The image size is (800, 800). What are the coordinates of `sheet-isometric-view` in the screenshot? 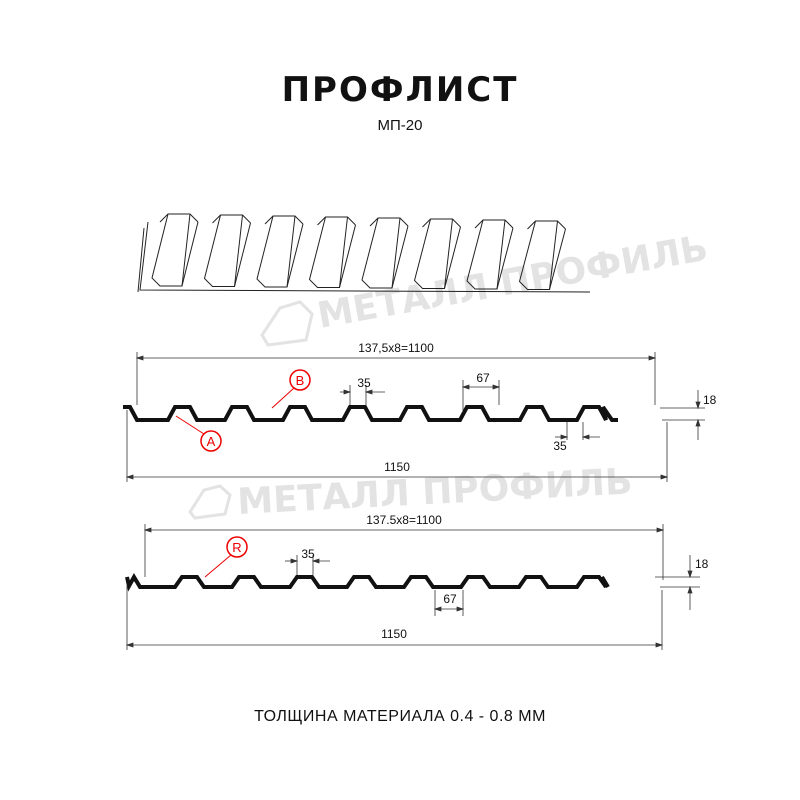 It's located at (364, 253).